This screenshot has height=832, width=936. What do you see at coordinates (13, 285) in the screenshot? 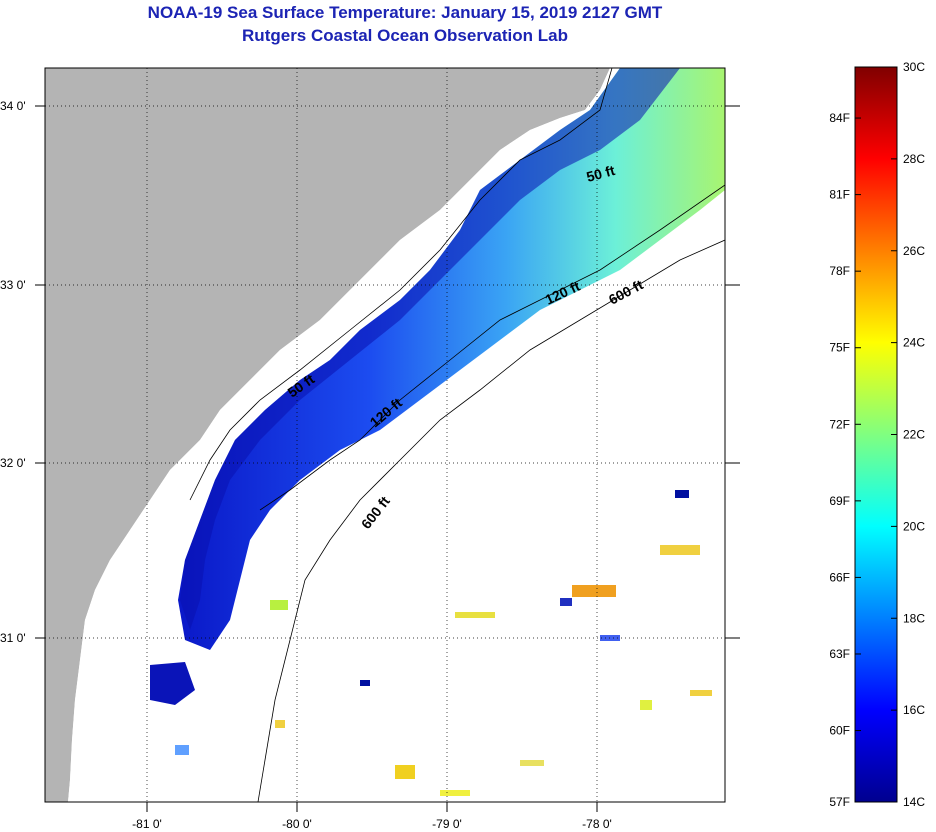
I see `lat-label: 33 0'` at bounding box center [13, 285].